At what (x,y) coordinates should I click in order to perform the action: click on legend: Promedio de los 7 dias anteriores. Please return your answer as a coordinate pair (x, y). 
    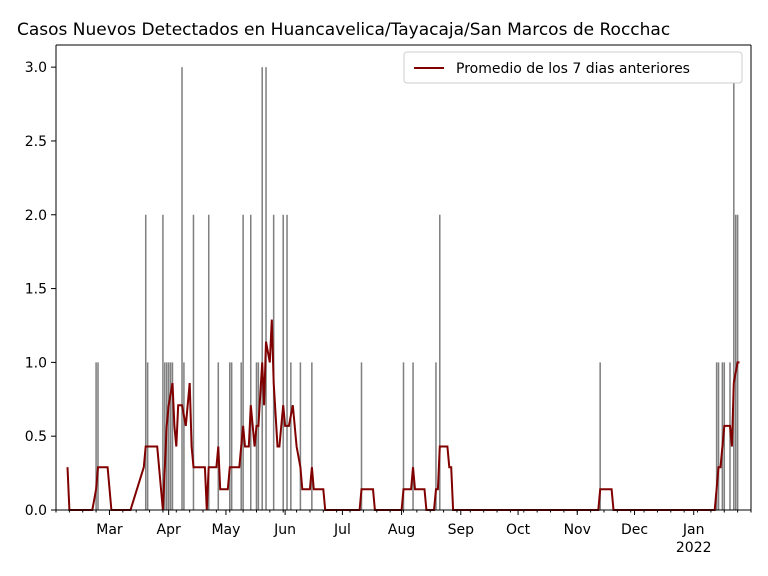
    Looking at the image, I should click on (573, 67).